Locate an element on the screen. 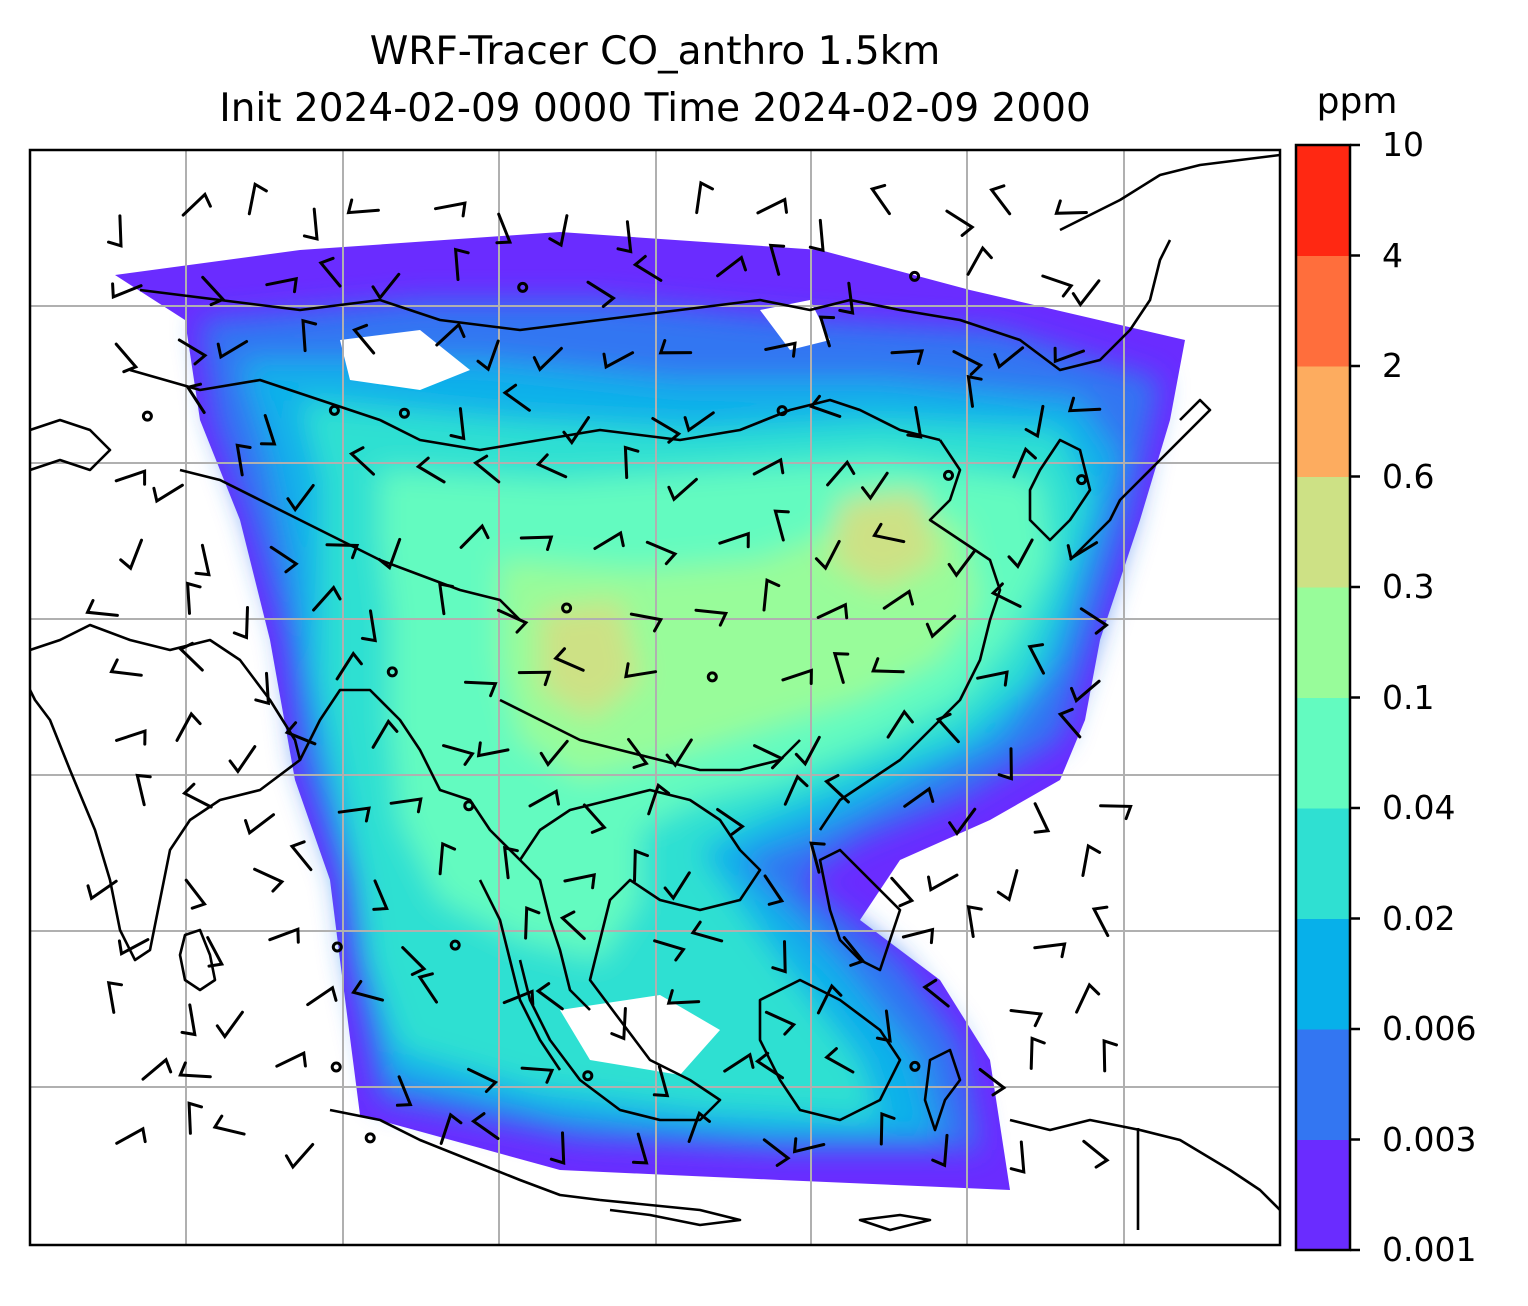 Image resolution: width=1528 pixels, height=1306 pixels. coast-sumatra is located at coordinates (465, 1155).